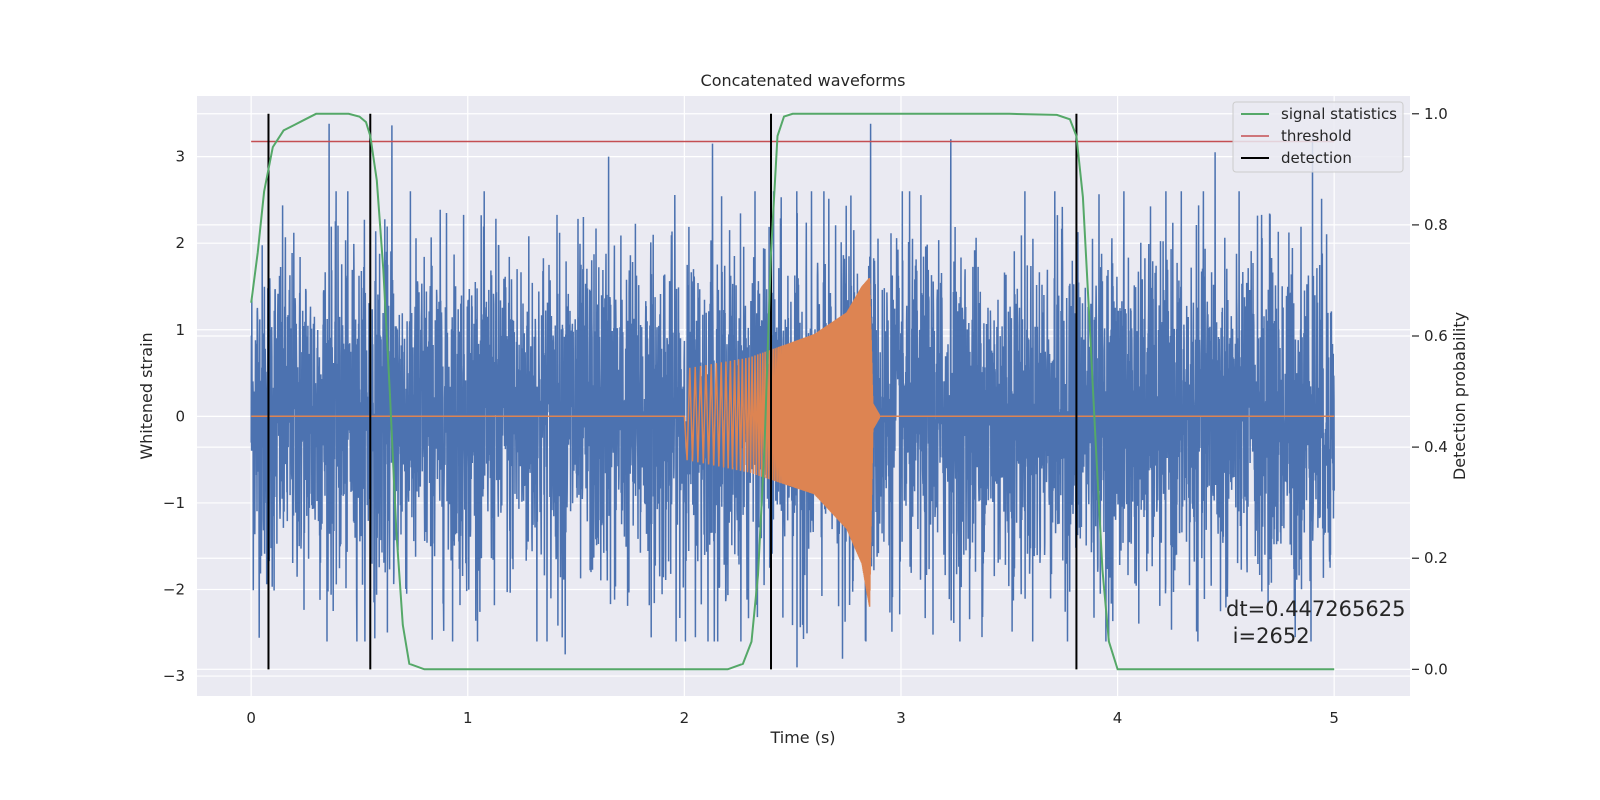  Describe the element at coordinates (901, 718) in the screenshot. I see `x-tick-label: 3` at that location.